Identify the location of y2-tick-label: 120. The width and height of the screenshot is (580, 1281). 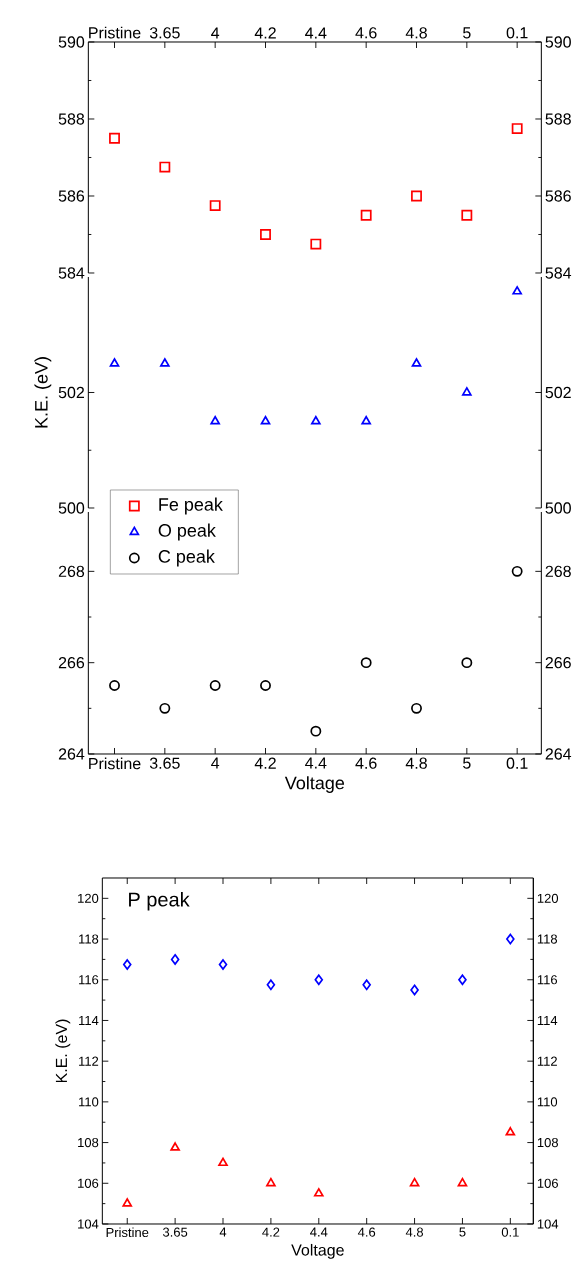
(547, 898).